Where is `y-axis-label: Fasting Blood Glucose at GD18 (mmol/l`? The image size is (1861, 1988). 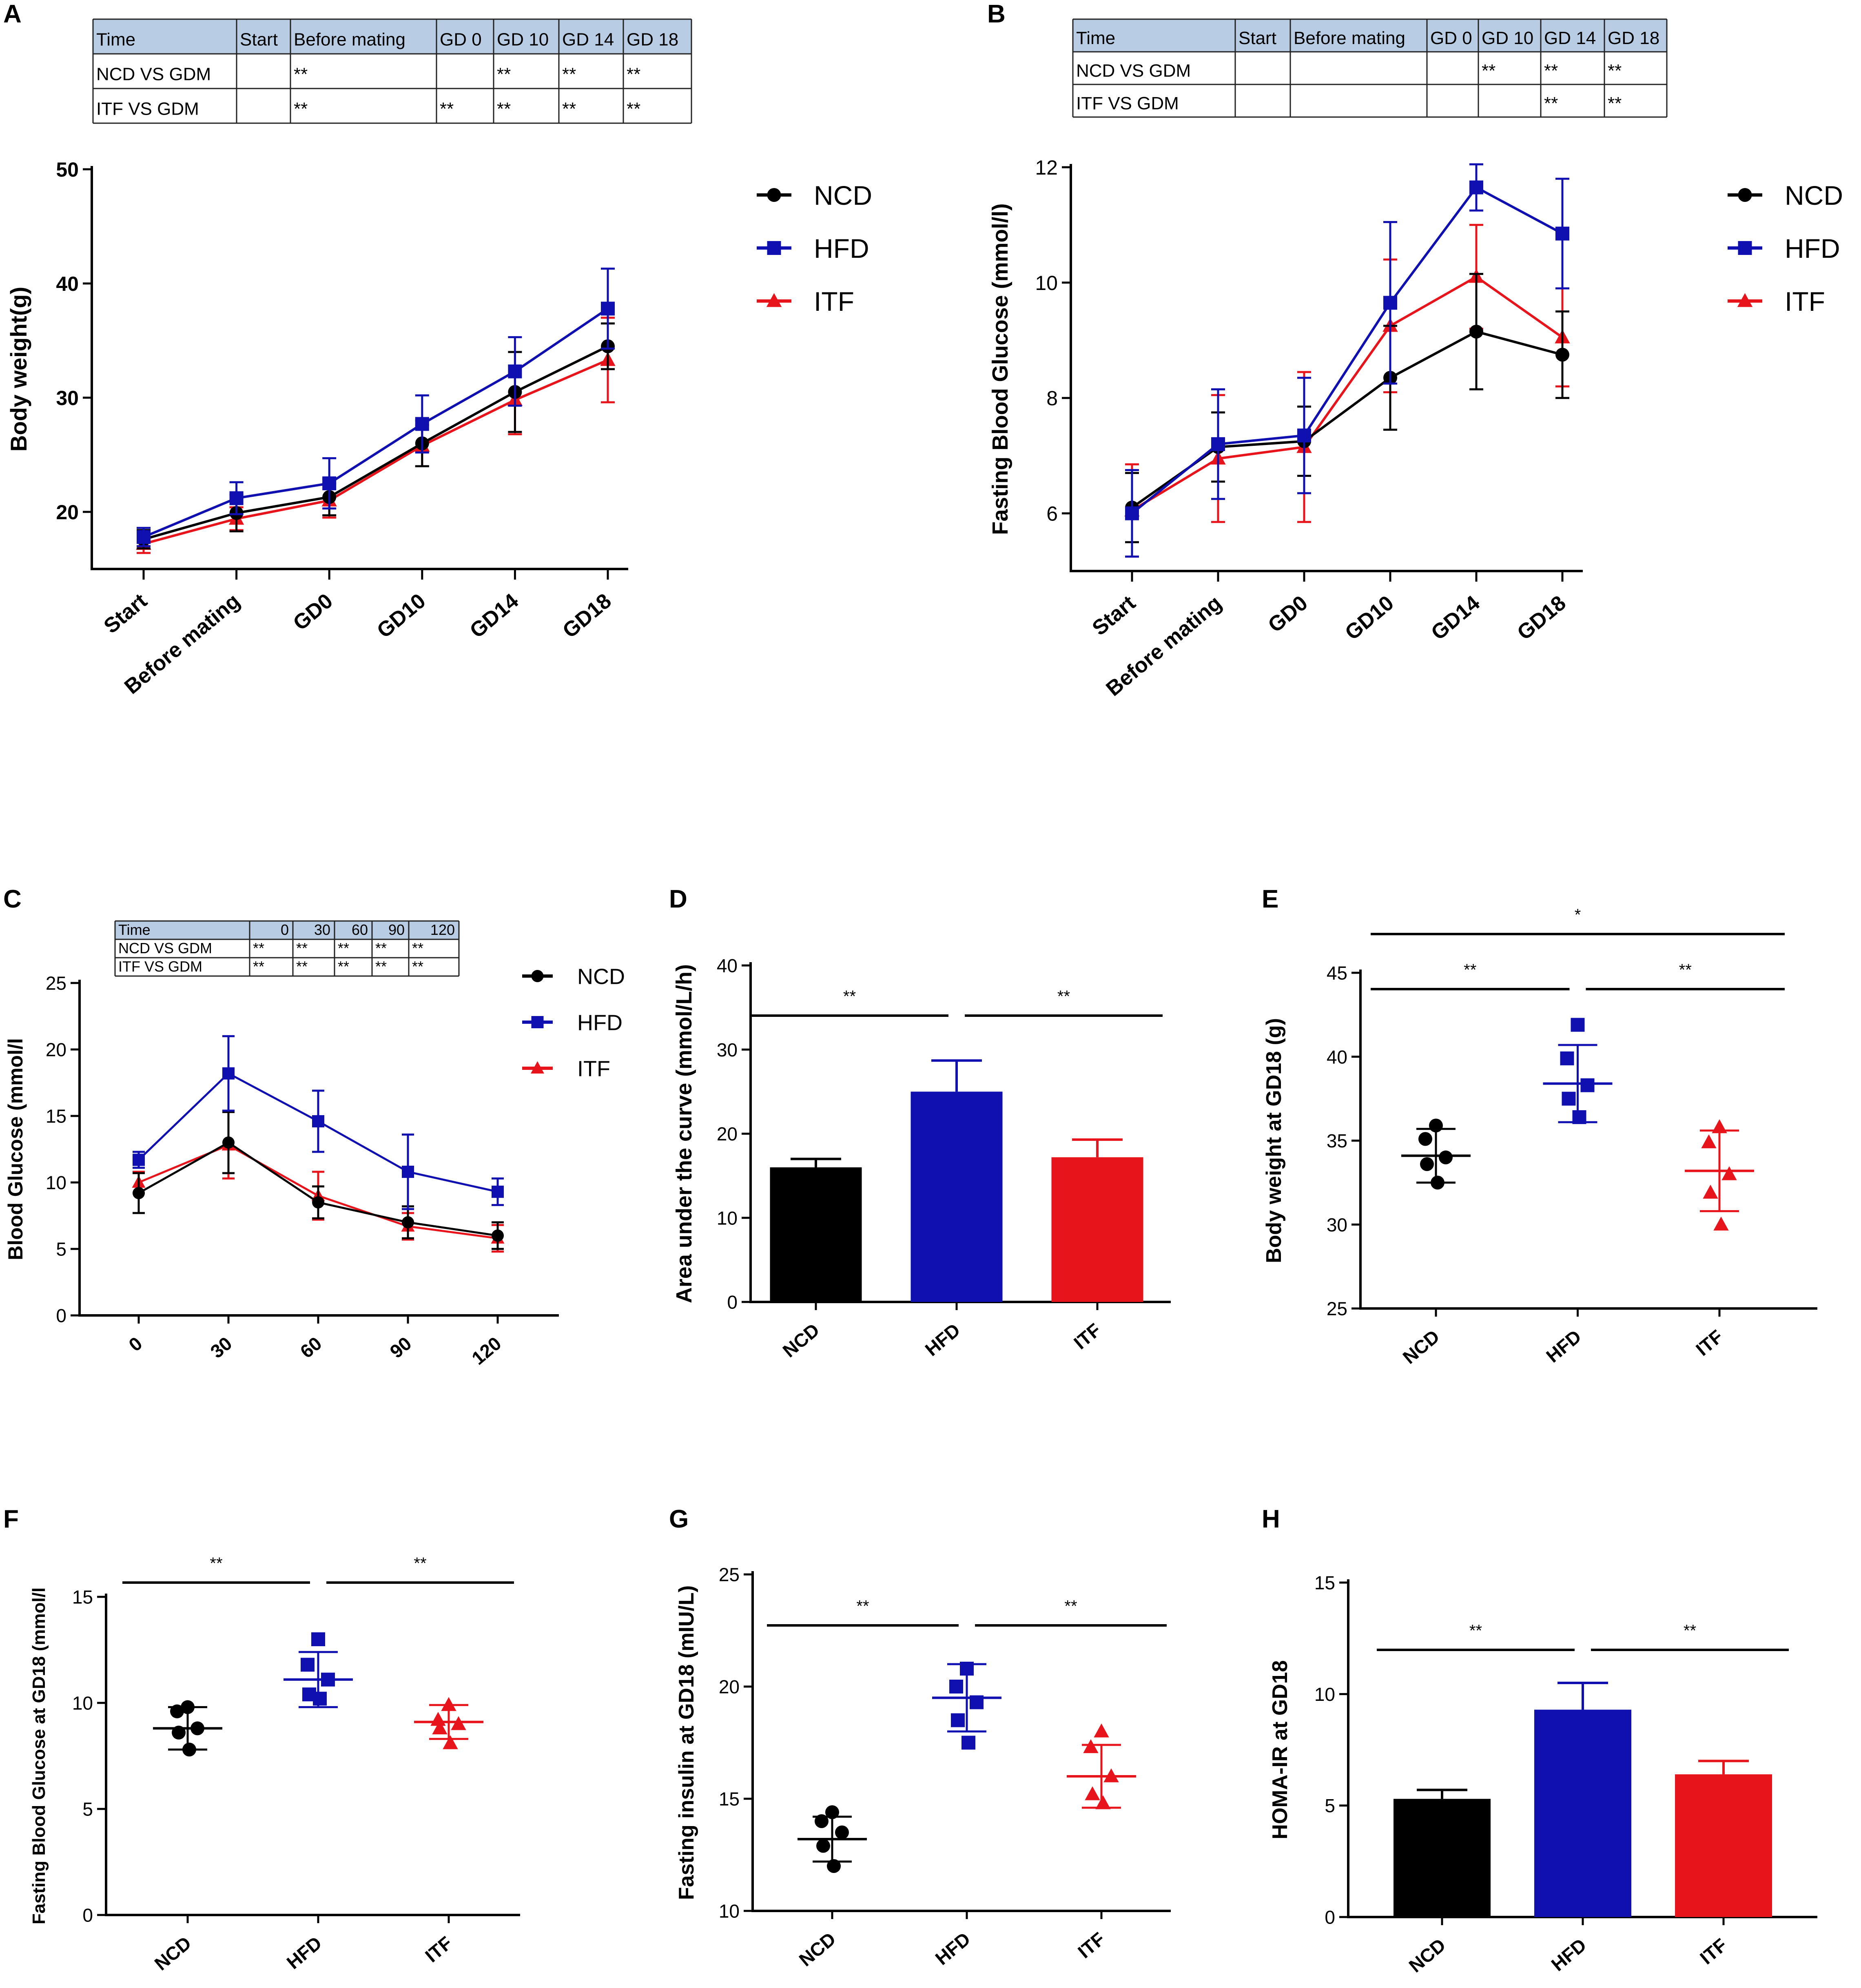
y-axis-label: Fasting Blood Glucose at GD18 (mmol/l is located at coordinates (39, 1755).